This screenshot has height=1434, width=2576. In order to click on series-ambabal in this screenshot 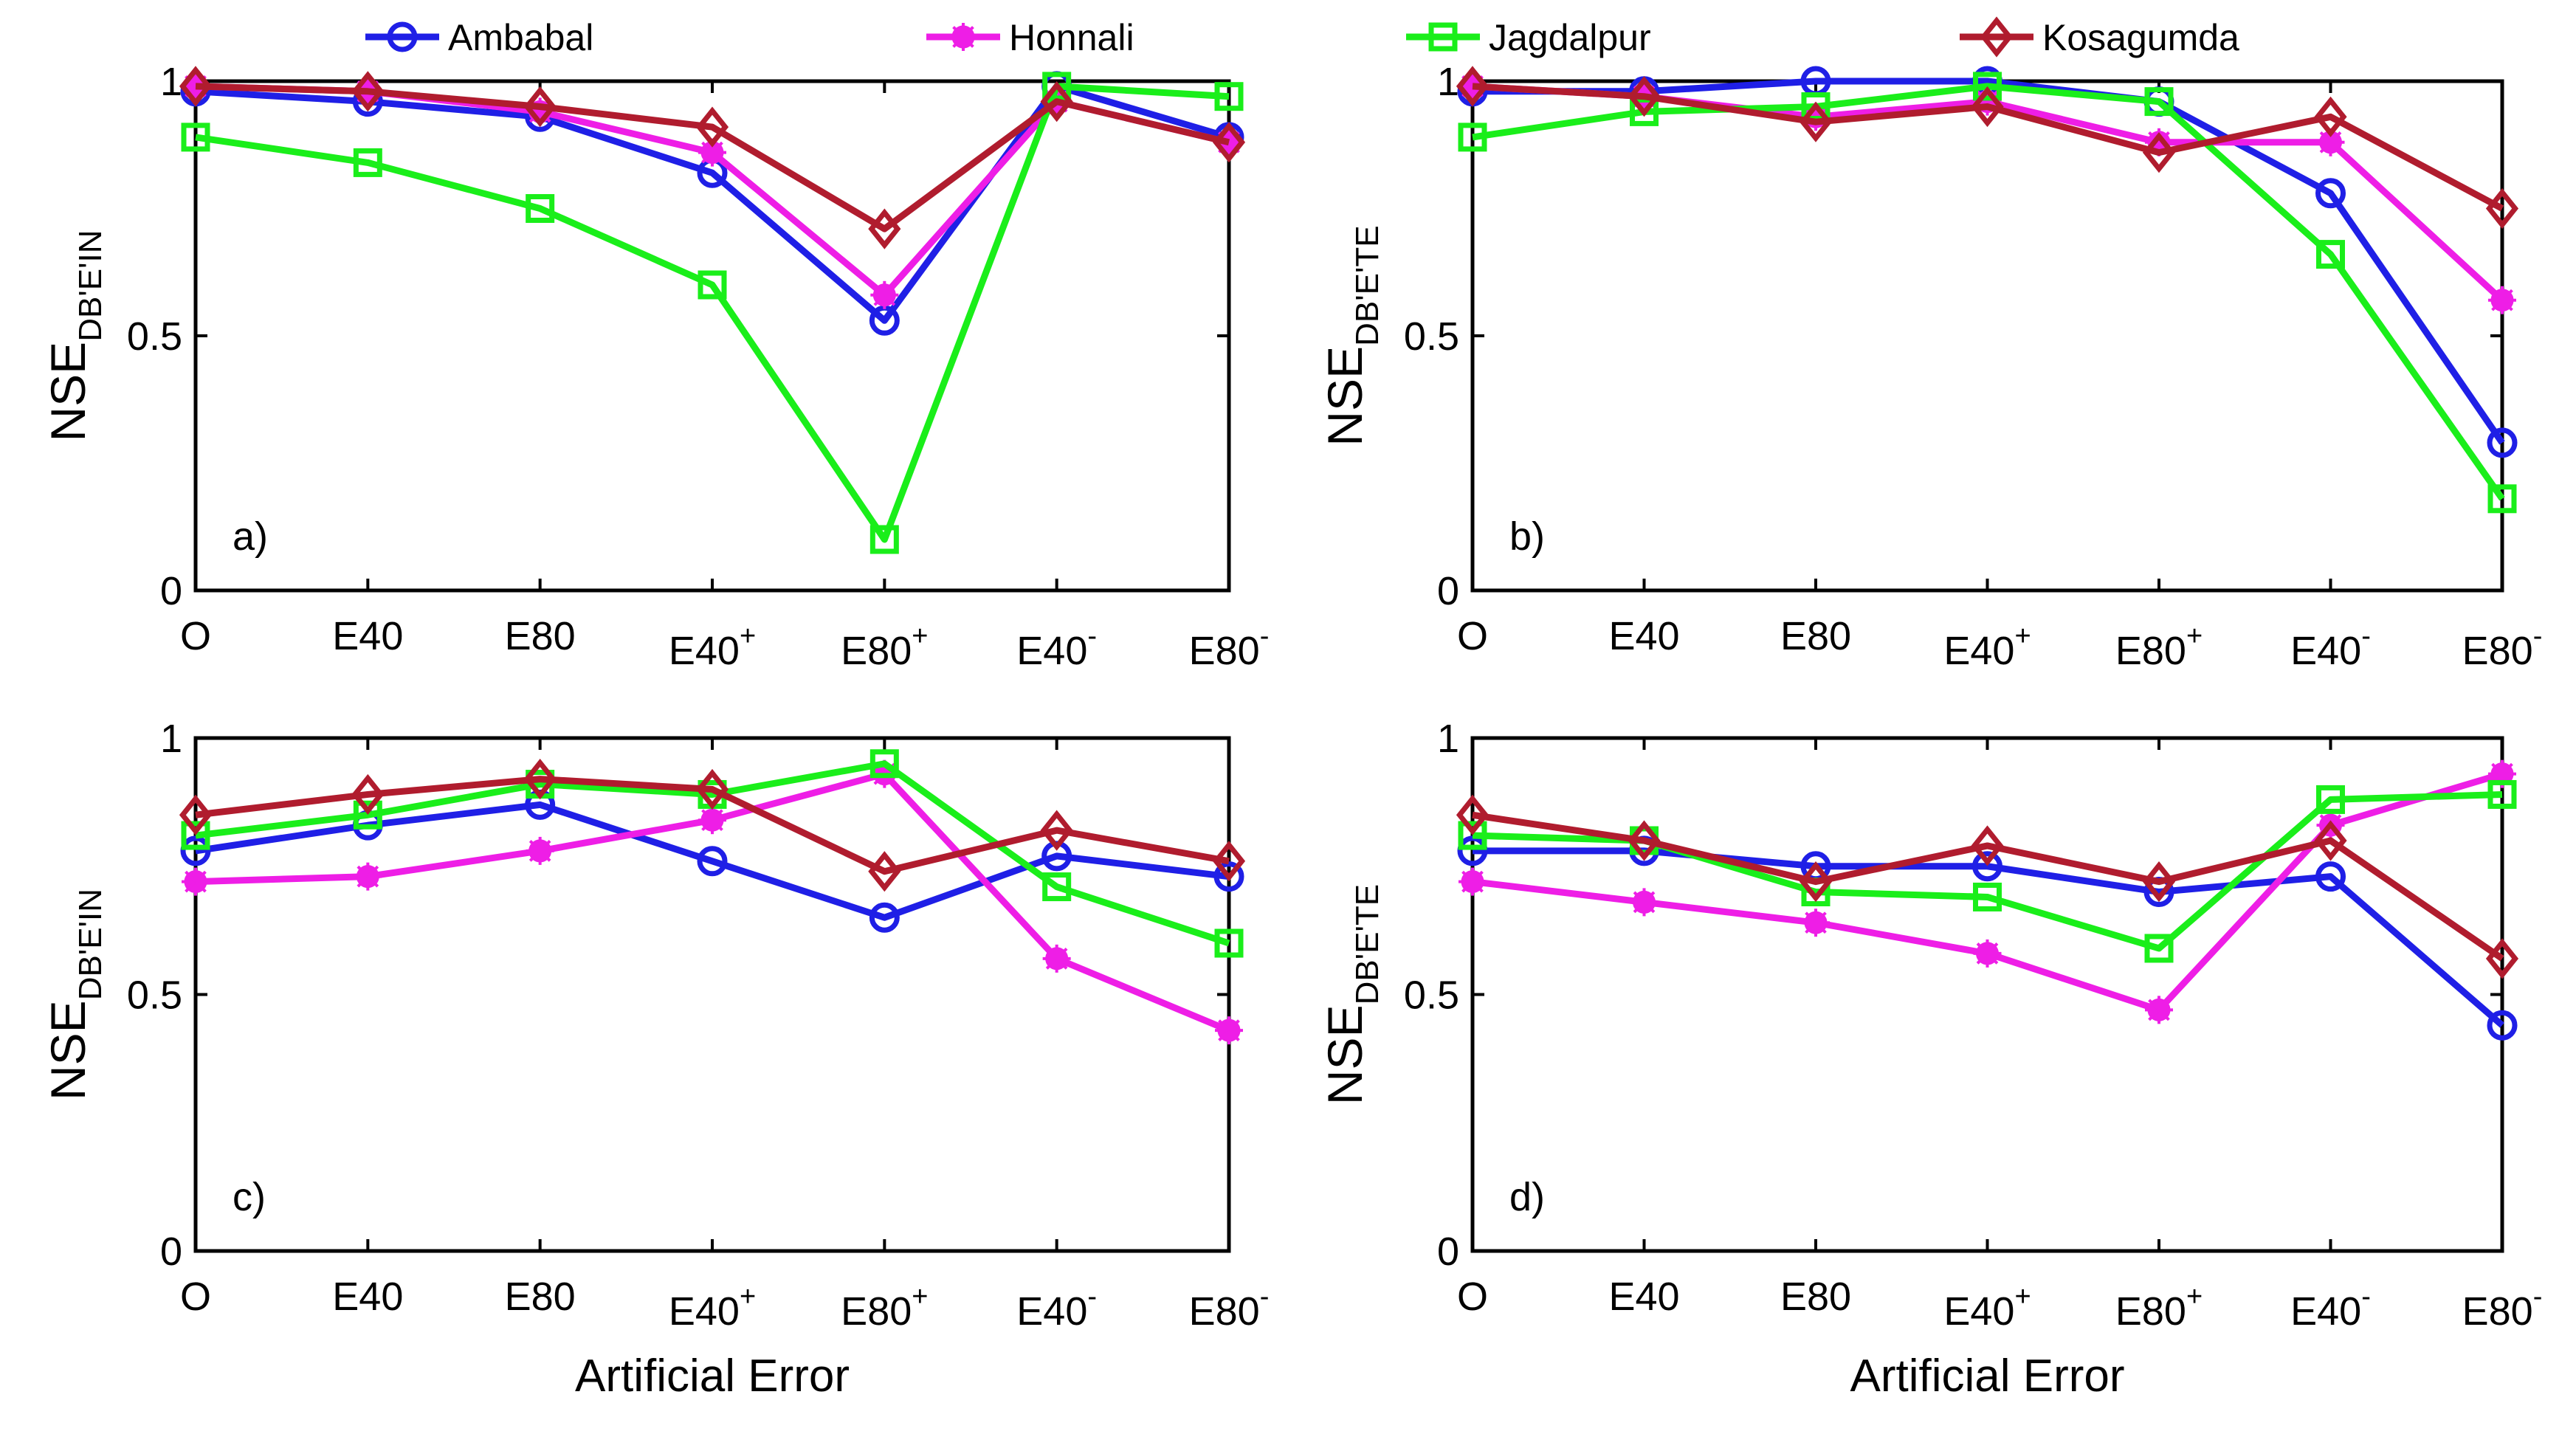, I will do `click(1988, 938)`.